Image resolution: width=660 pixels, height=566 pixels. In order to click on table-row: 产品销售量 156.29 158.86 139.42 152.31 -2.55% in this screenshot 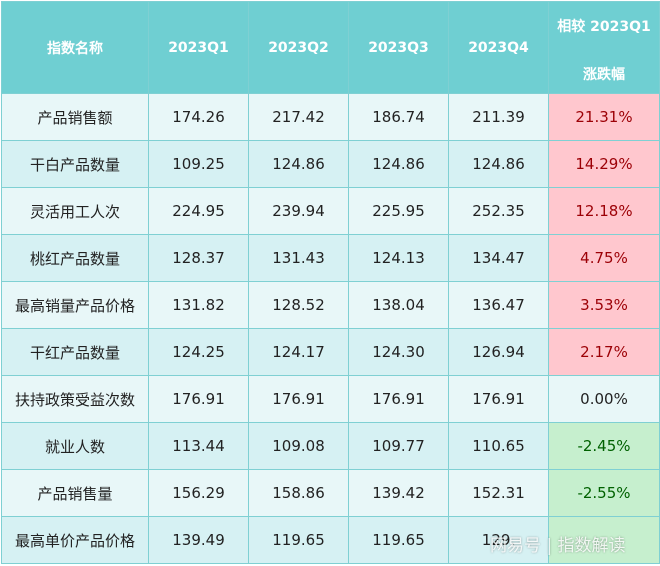, I will do `click(330, 493)`.